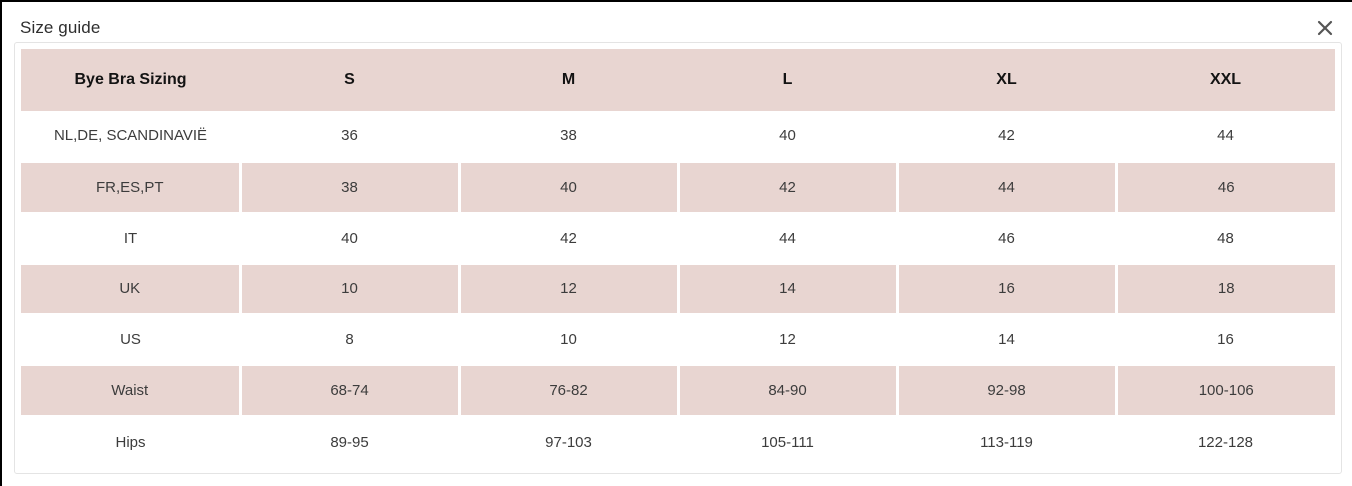 The image size is (1352, 486). Describe the element at coordinates (60, 27) in the screenshot. I see `modal-title: Size guide` at that location.